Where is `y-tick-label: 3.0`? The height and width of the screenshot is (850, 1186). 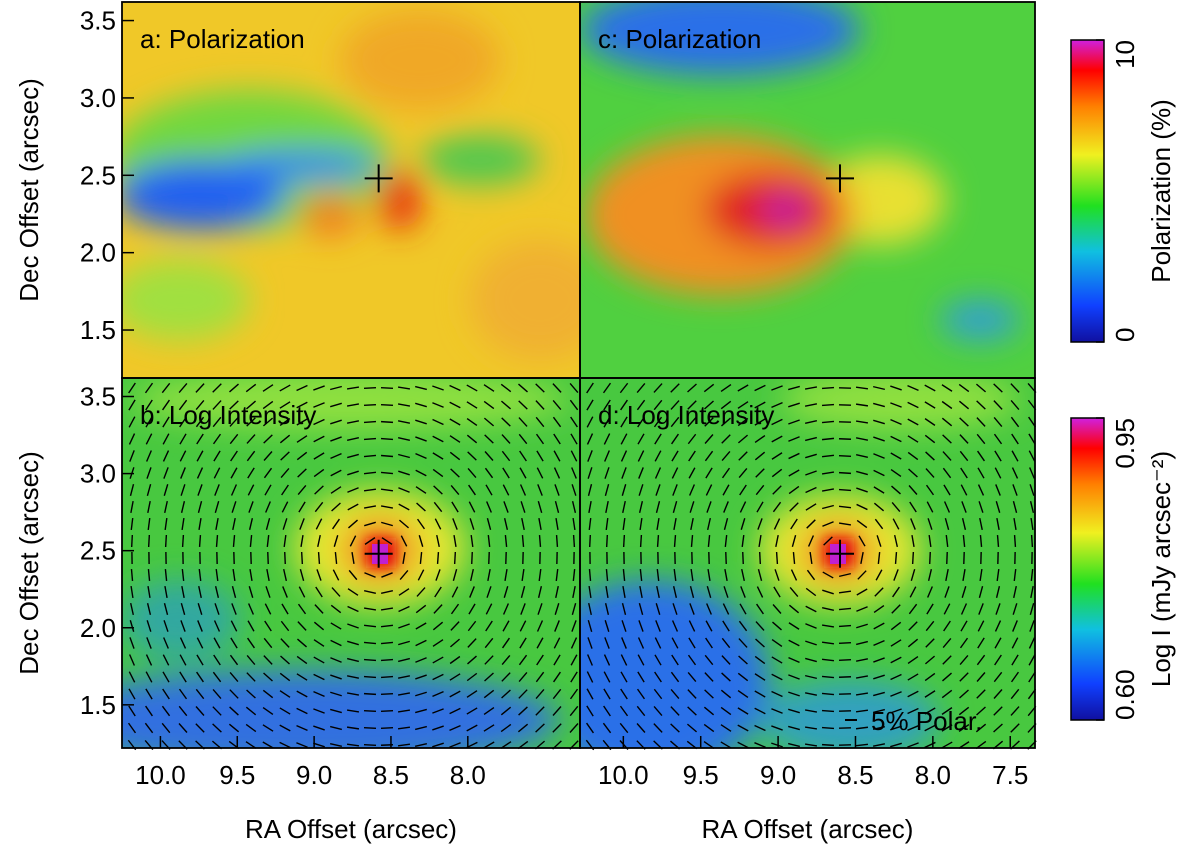 y-tick-label: 3.0 is located at coordinates (98, 474).